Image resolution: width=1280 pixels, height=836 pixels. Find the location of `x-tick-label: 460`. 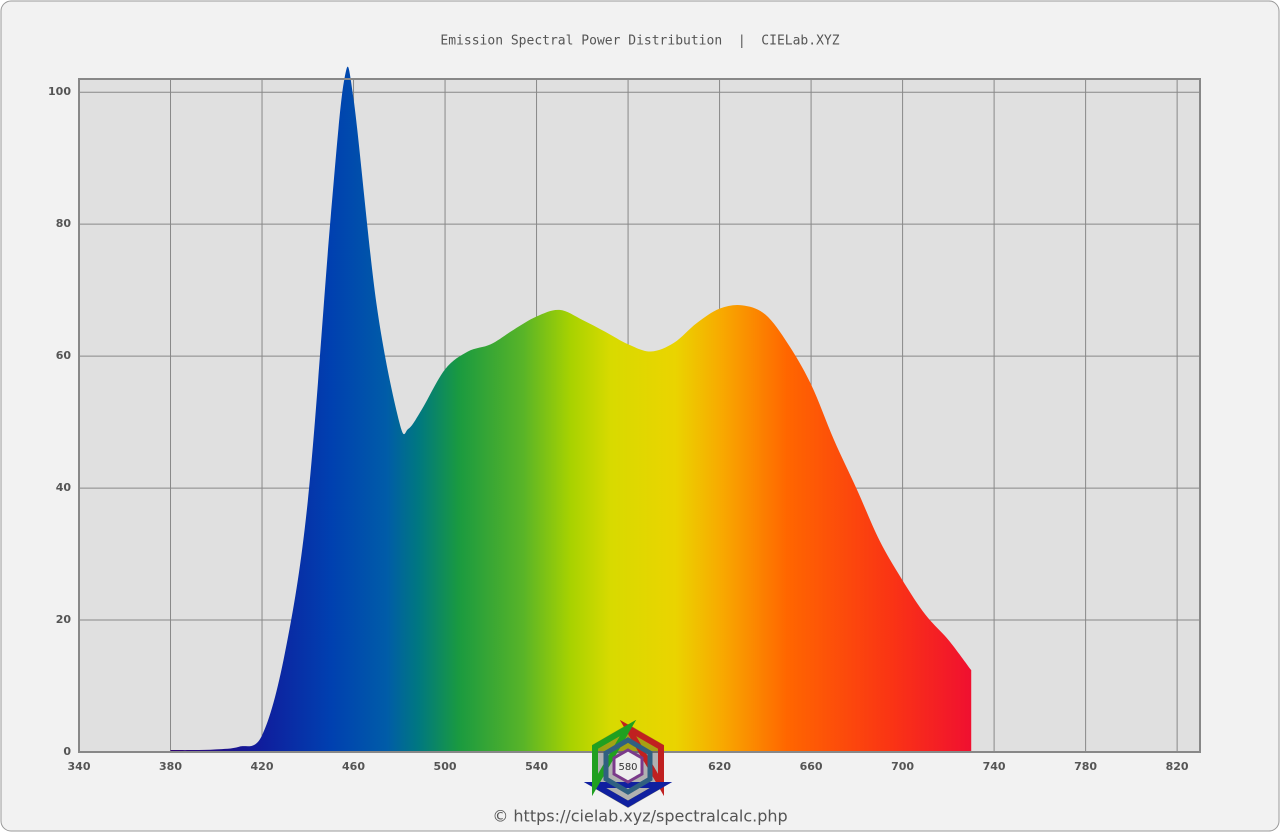

x-tick-label: 460 is located at coordinates (353, 766).